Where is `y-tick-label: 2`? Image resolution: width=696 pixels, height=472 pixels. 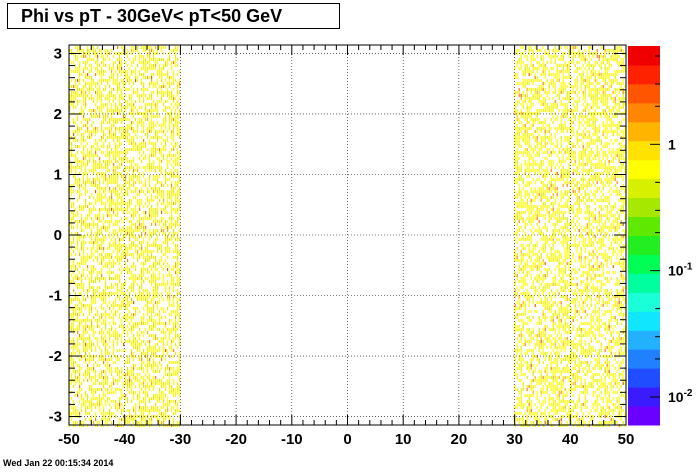
y-tick-label: 2 is located at coordinates (58, 114).